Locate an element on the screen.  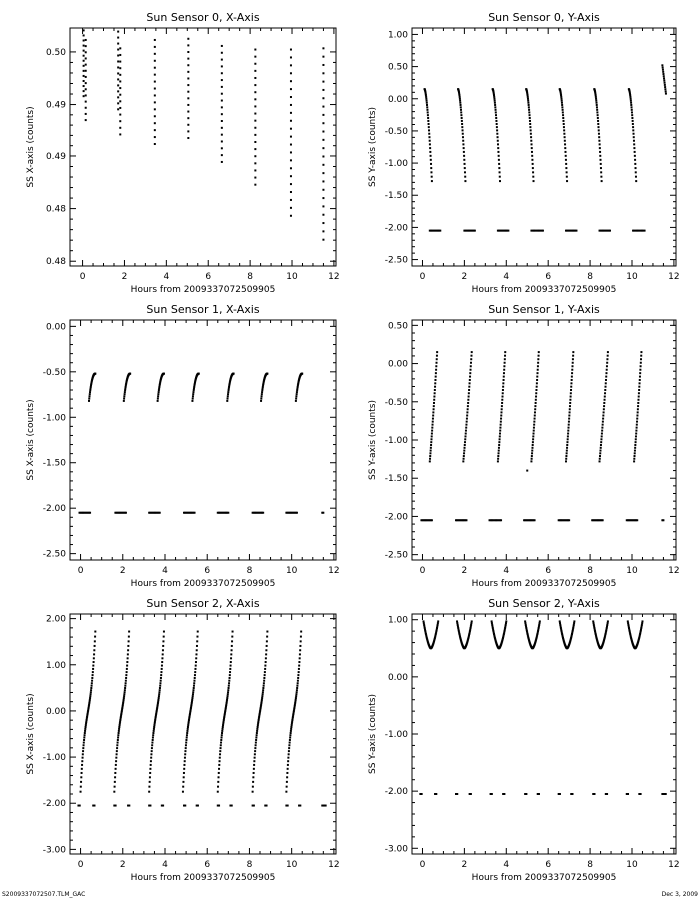
y-tick-label: -1.50 is located at coordinates (55, 464).